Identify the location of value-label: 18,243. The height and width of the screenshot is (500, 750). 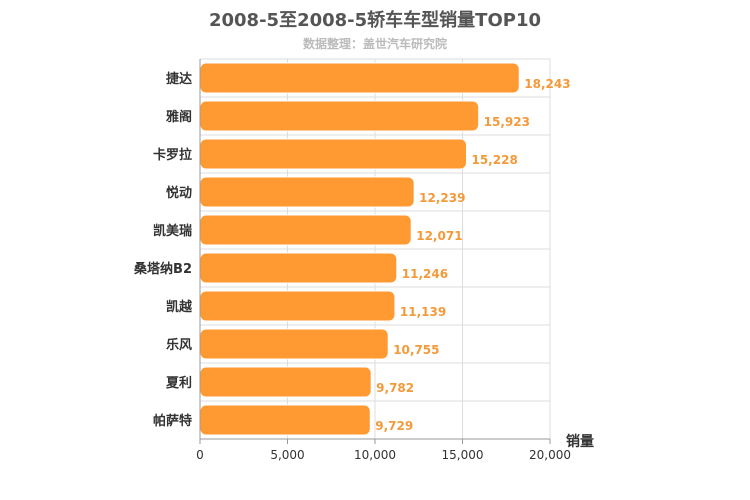
(547, 84).